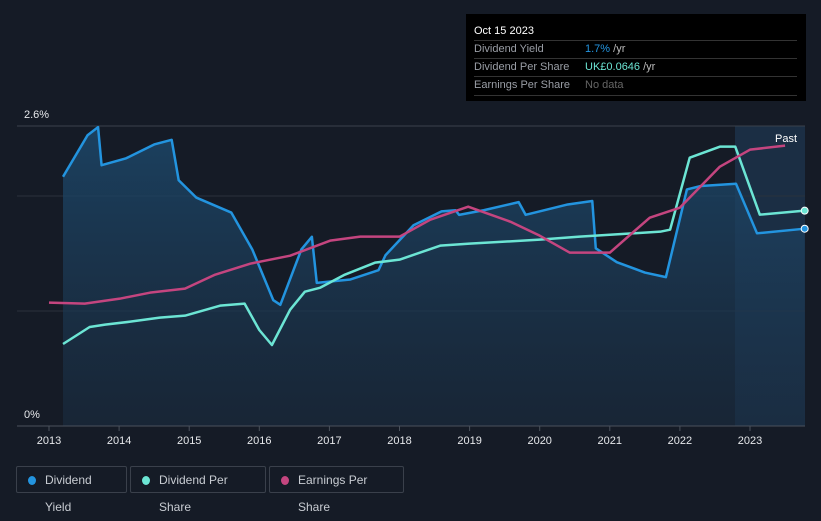 Image resolution: width=821 pixels, height=521 pixels. I want to click on tooltip-value-wrap: UK£0.0646 /yr, so click(620, 67).